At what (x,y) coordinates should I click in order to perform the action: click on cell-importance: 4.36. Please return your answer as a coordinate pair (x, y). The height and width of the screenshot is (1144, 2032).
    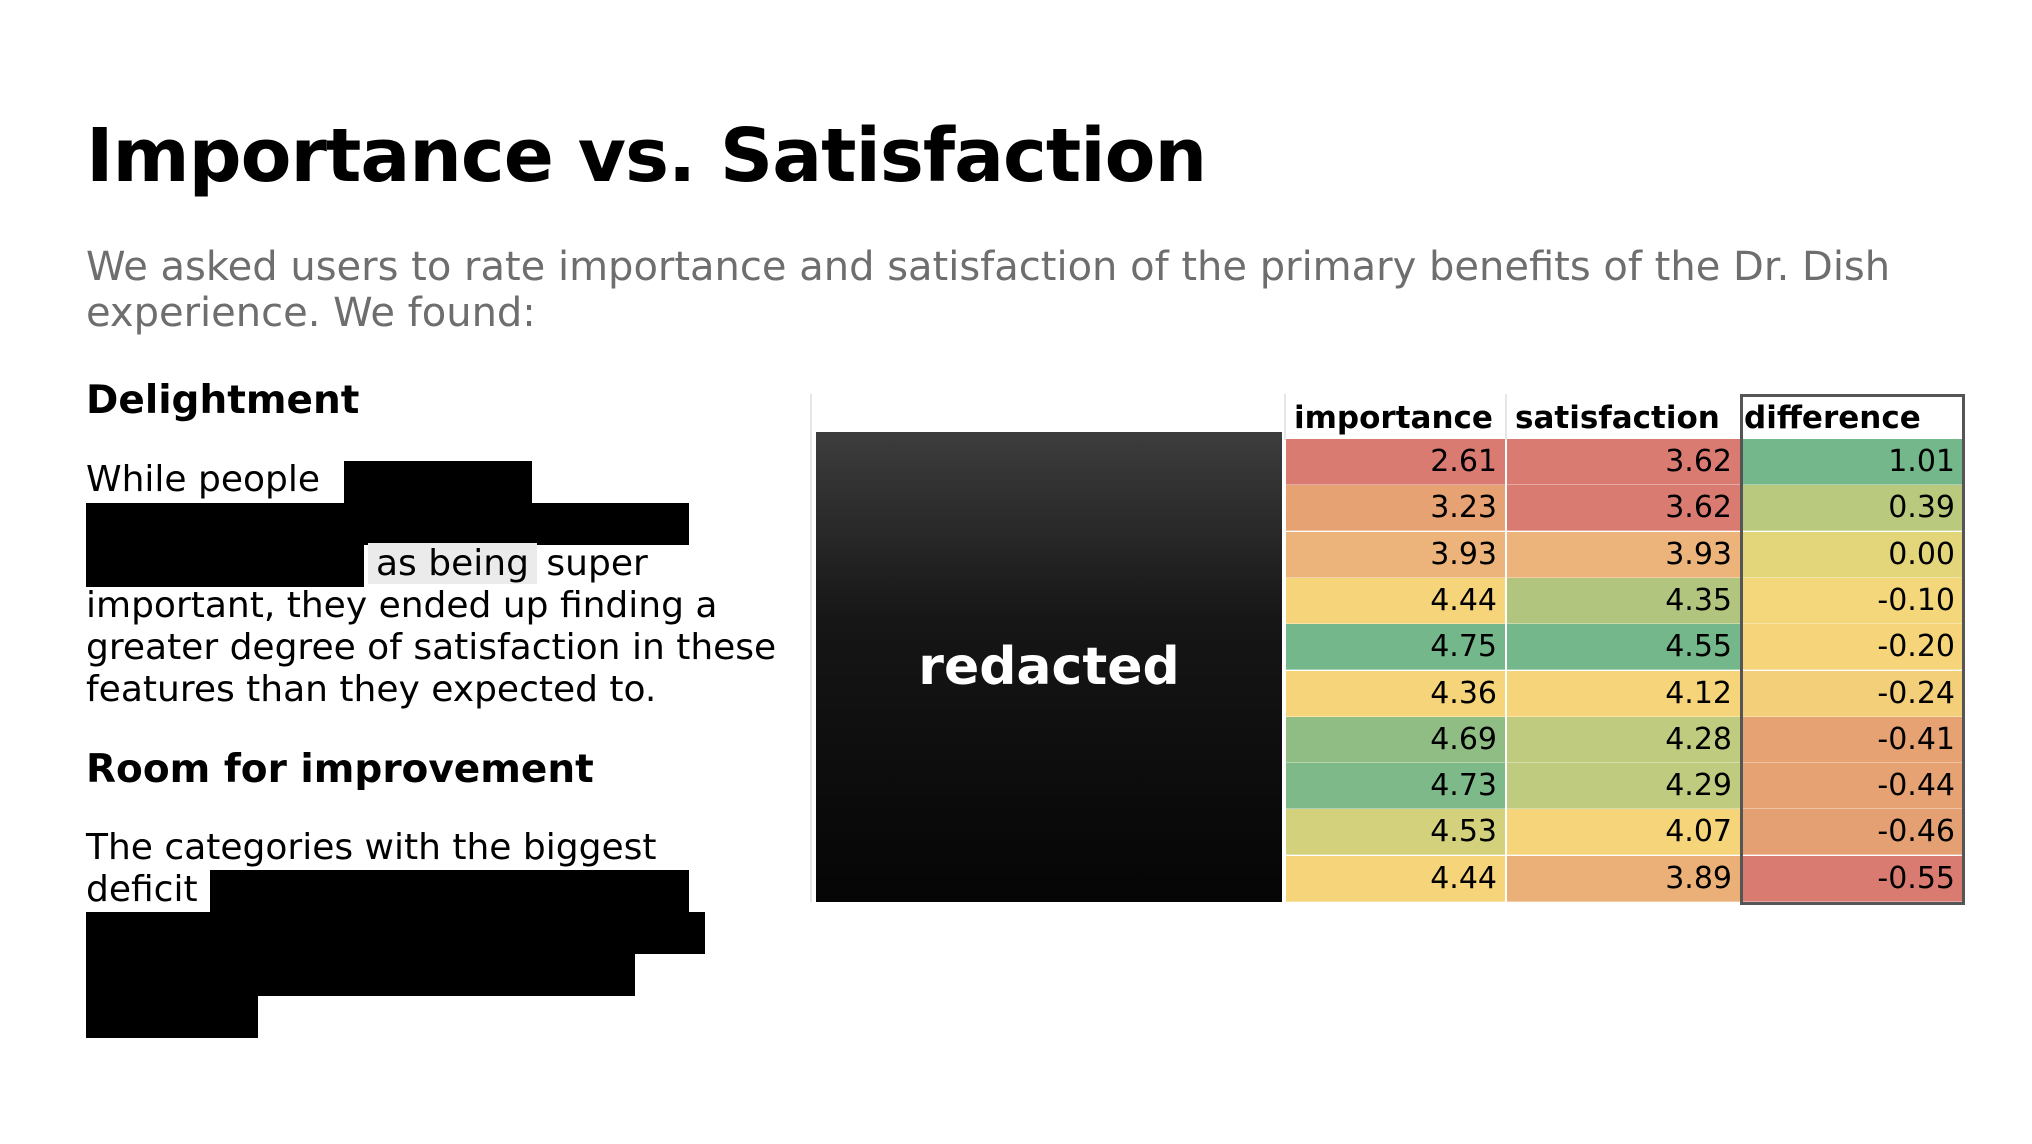
    Looking at the image, I should click on (1395, 693).